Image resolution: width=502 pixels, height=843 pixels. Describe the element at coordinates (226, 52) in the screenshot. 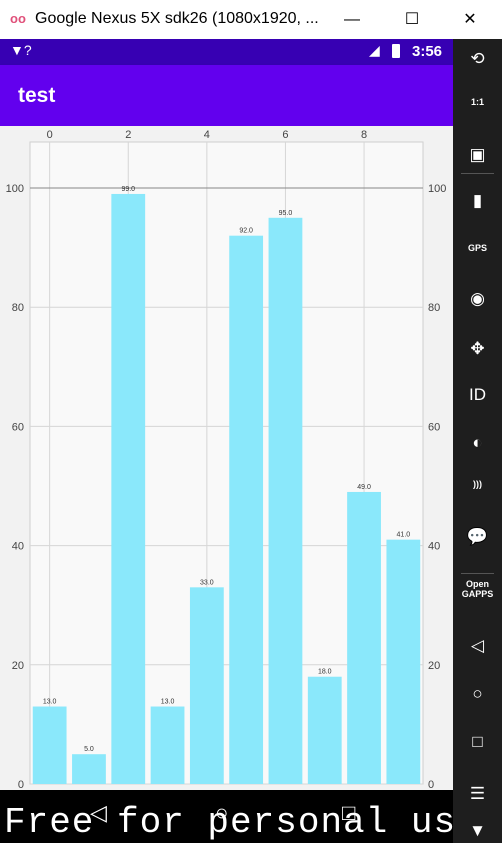

I see `status-bar: ▼? ◢ 3:56` at that location.